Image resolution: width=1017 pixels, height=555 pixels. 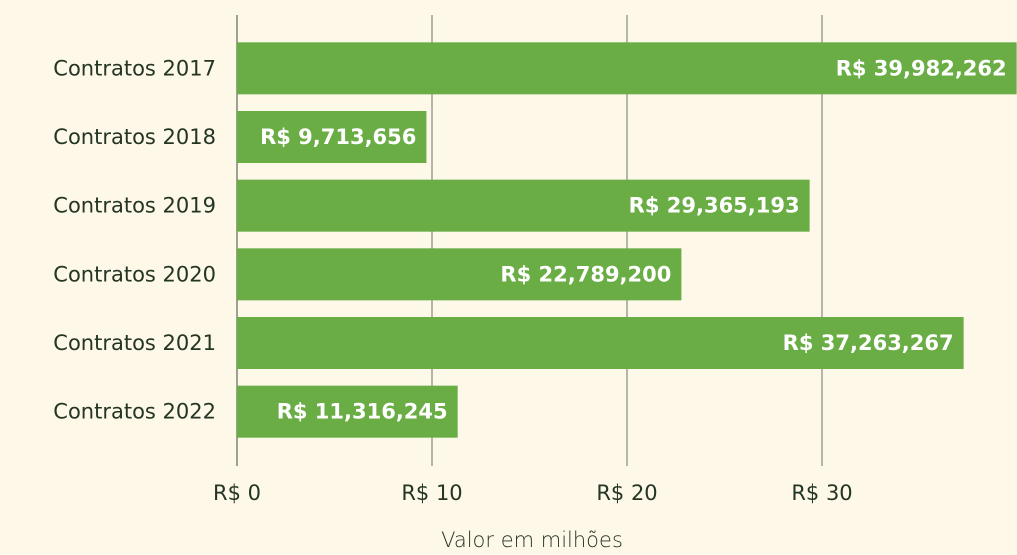 I want to click on value-label: R$ 29,365,193, so click(x=714, y=206).